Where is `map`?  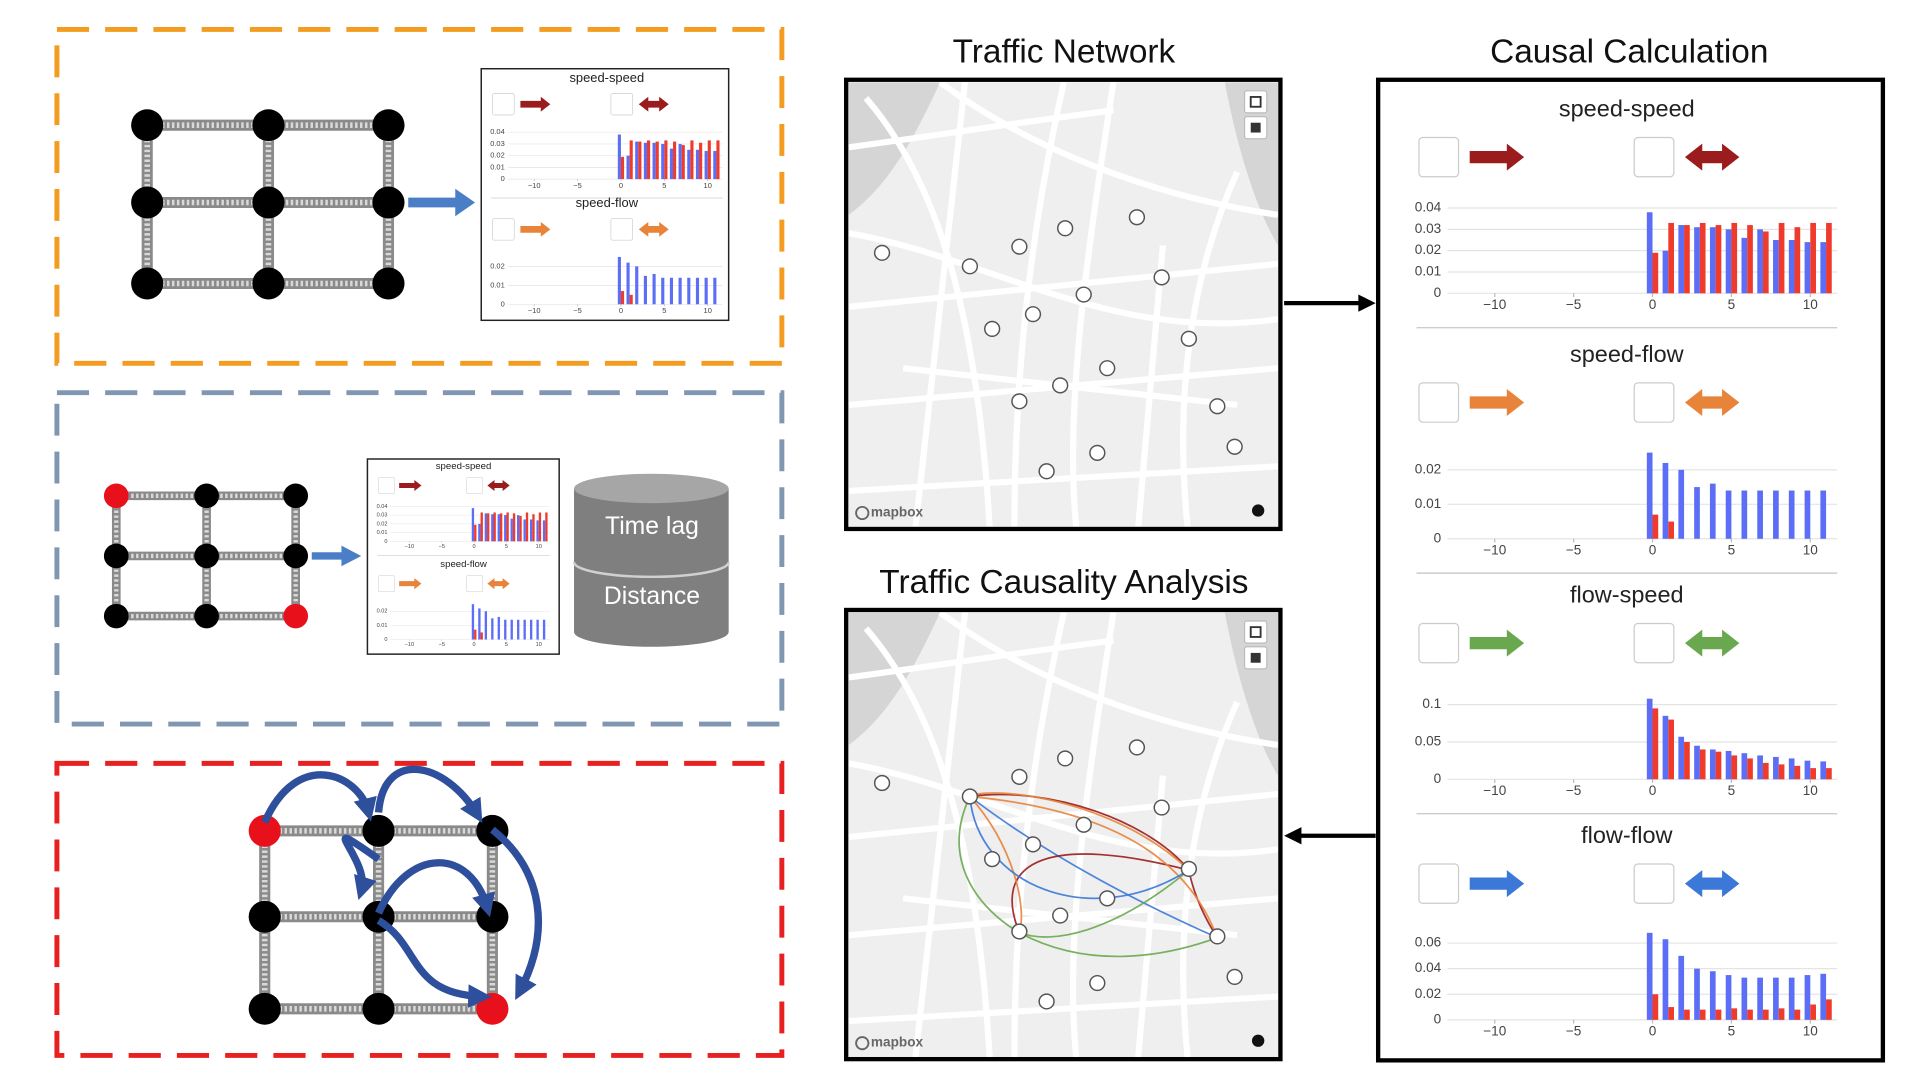 map is located at coordinates (1063, 304).